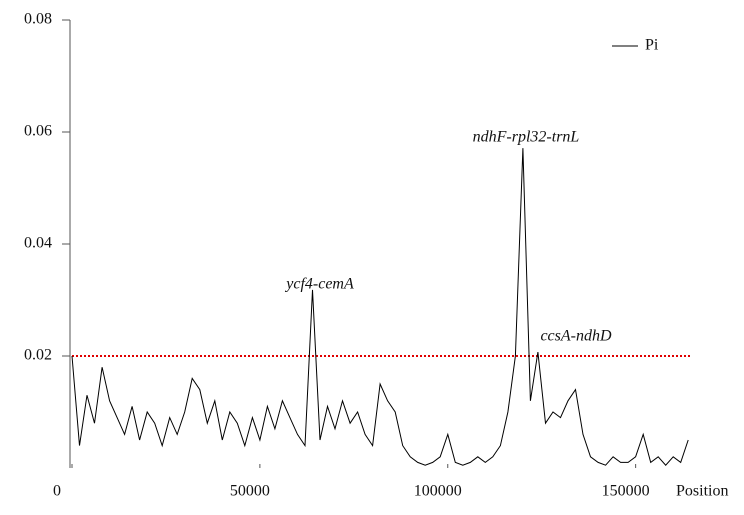  Describe the element at coordinates (526, 137) in the screenshot. I see `annotation: ndhF-rpl32-trnL` at that location.